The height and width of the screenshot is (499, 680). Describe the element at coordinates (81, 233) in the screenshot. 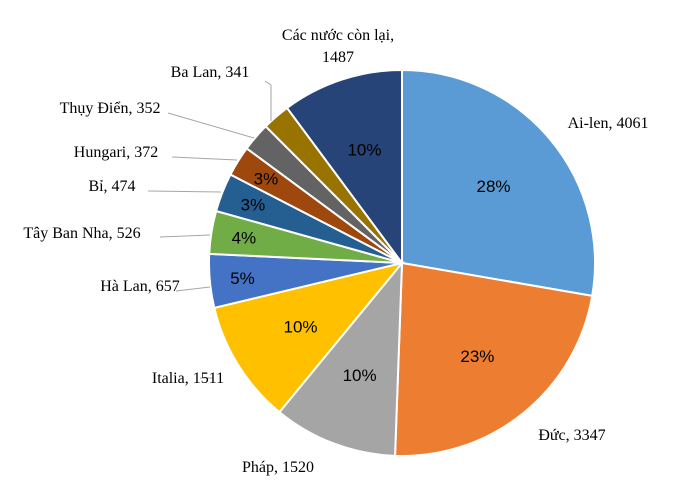

I see `slice-category-label: Tây Ban Nha, 526` at that location.